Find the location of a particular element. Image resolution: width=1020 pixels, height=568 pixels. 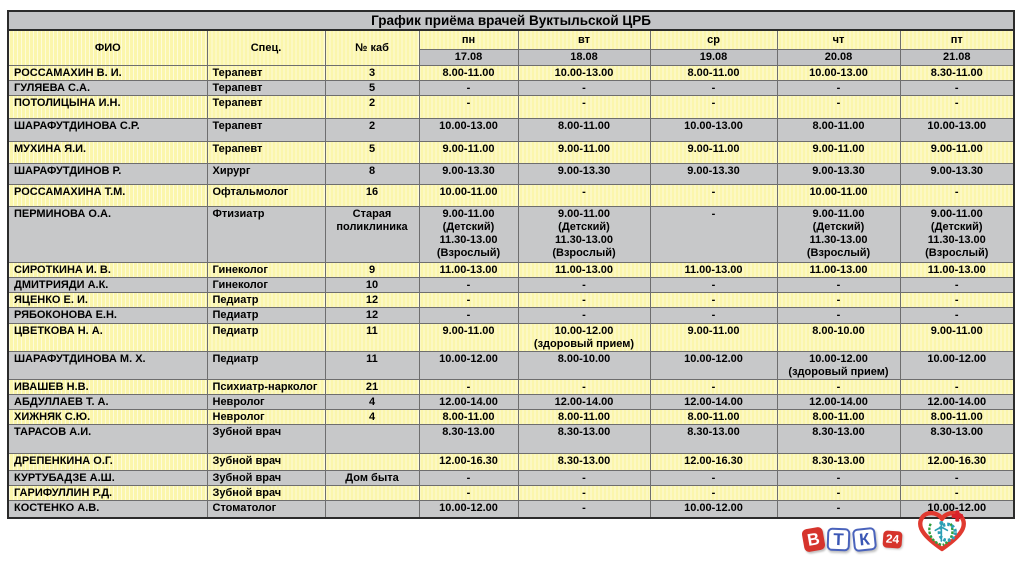

laurel-wreath-left is located at coordinates (935, 535).